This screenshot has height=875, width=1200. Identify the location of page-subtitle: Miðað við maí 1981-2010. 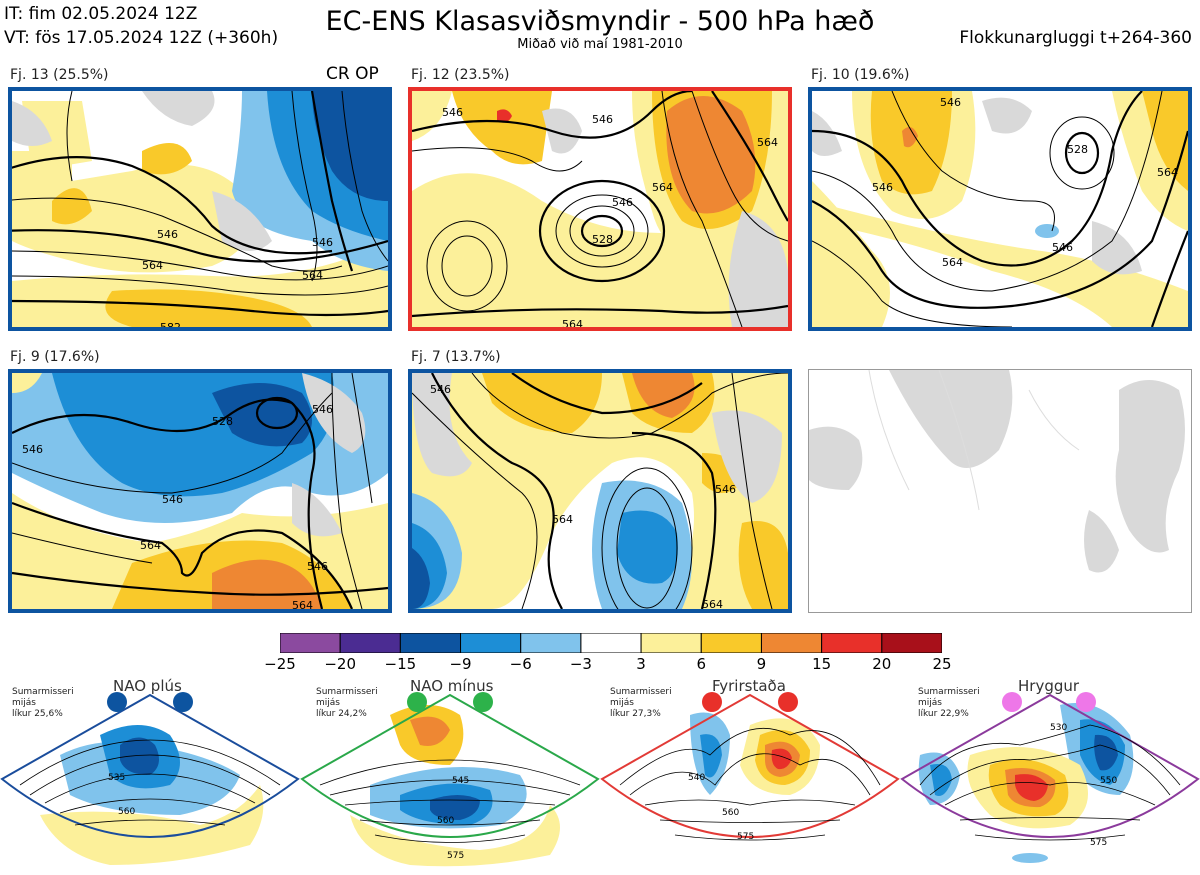
(600, 44).